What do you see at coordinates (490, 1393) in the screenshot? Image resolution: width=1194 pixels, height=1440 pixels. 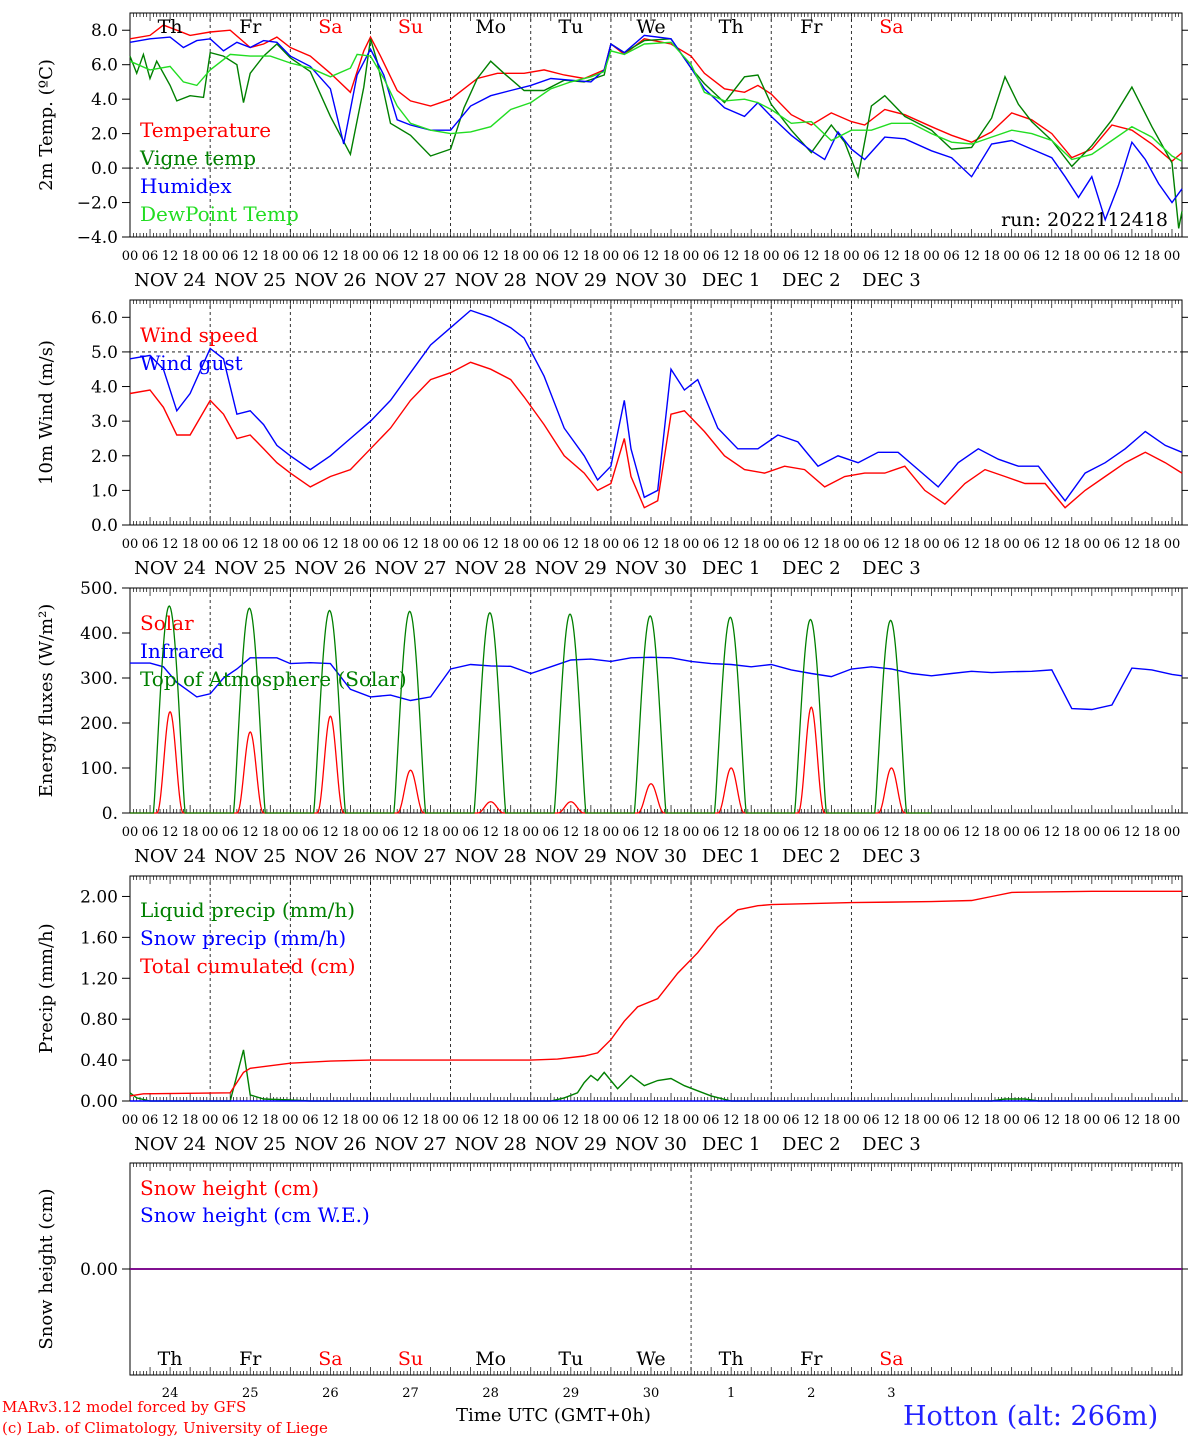 I see `day-number-label: 28` at bounding box center [490, 1393].